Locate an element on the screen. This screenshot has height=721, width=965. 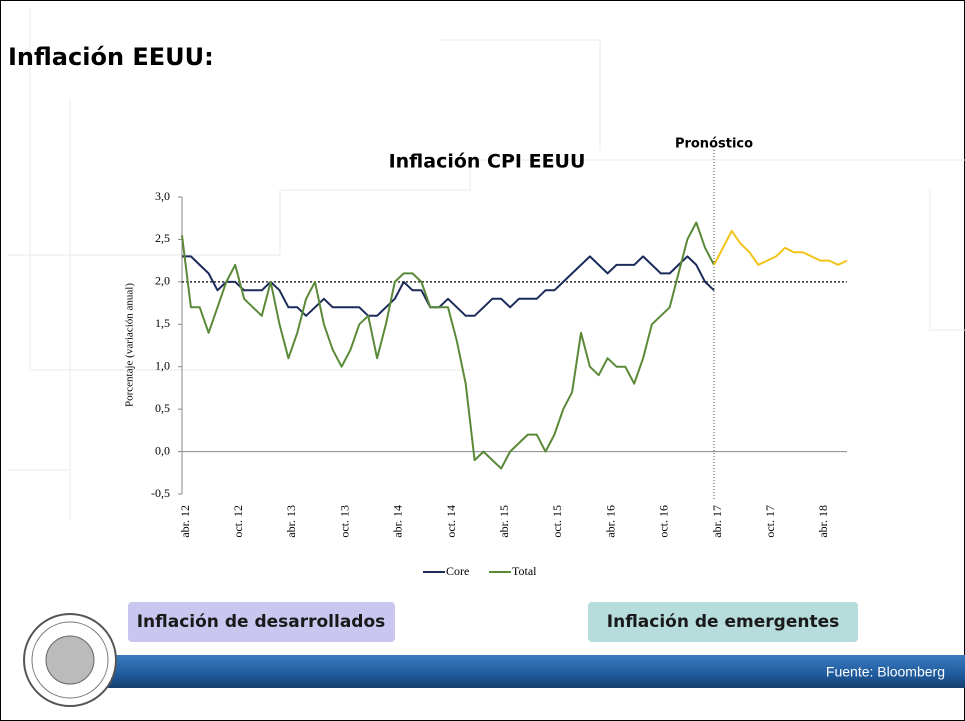
x-tick-label: oct. 17 is located at coordinates (770, 521).